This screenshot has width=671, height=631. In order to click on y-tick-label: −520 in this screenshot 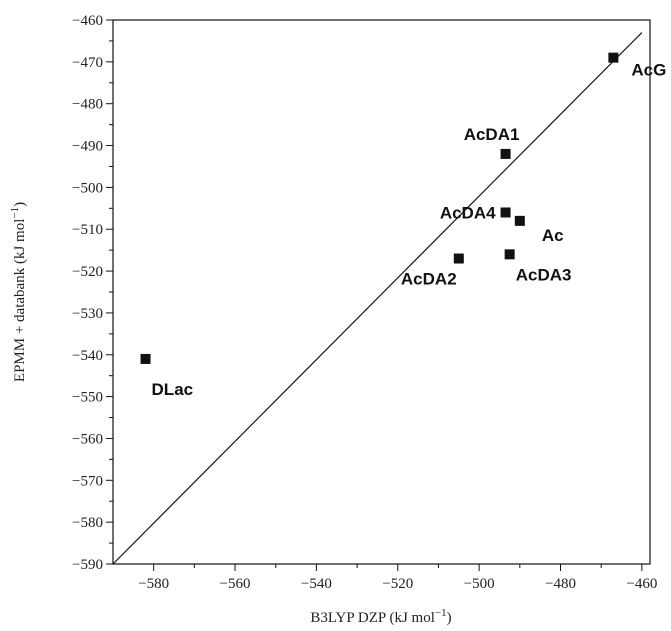, I will do `click(87, 272)`.